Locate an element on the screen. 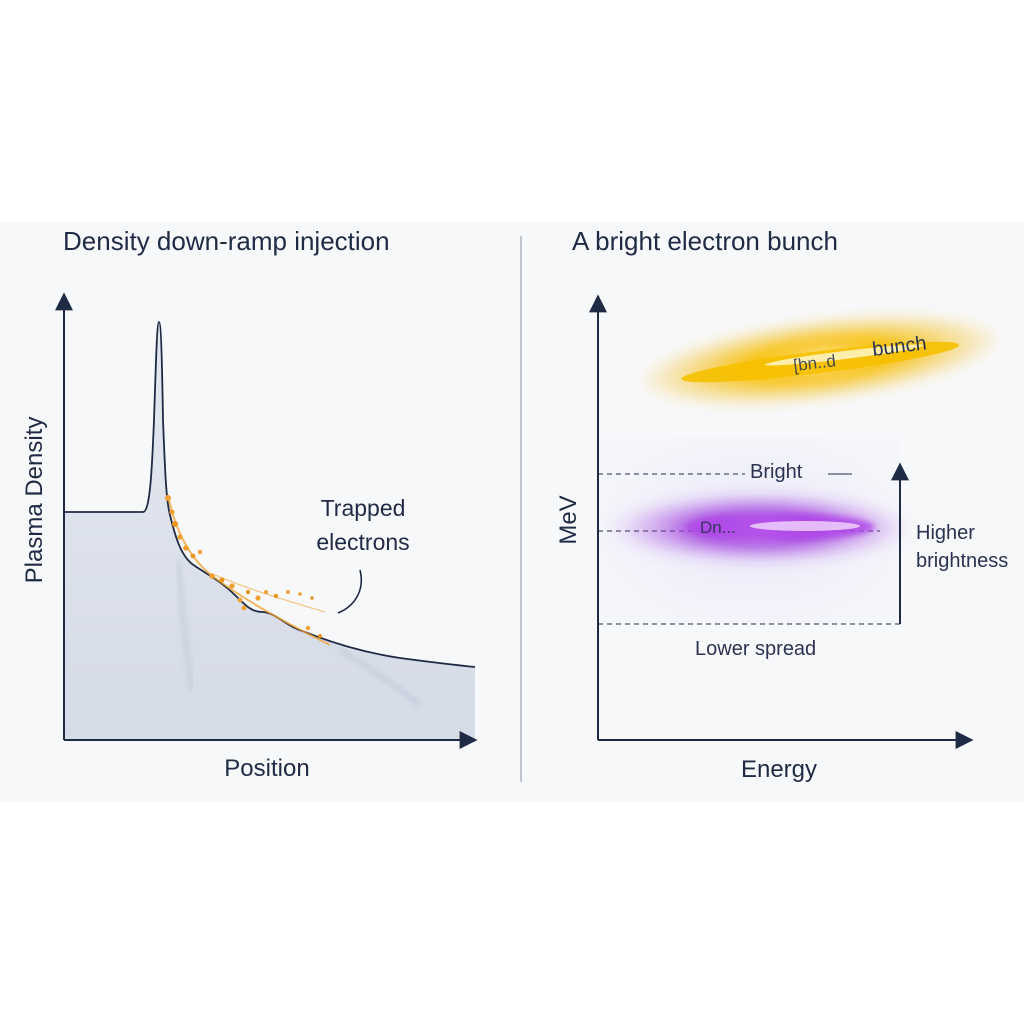 This screenshot has height=1024, width=1024. trapped-electrons is located at coordinates (248, 570).